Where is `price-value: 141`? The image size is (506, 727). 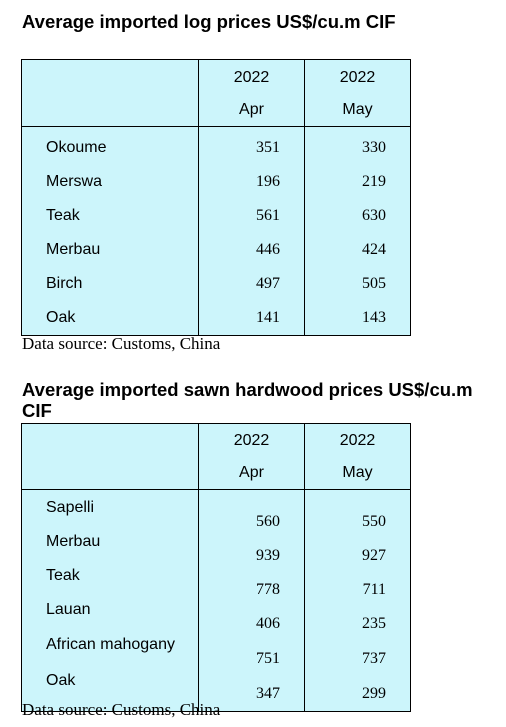
price-value: 141 is located at coordinates (268, 317).